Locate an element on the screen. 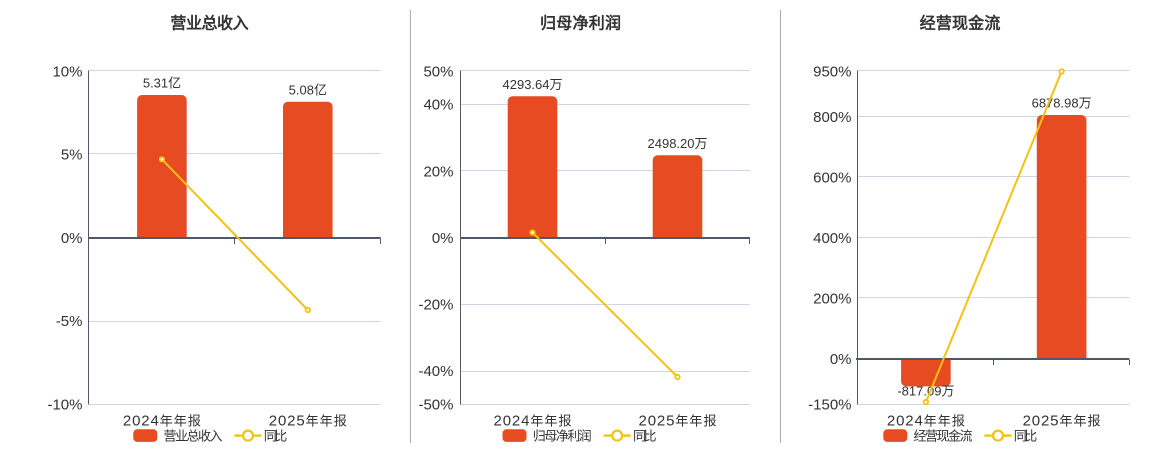 The height and width of the screenshot is (450, 1160). svg-text: 200% is located at coordinates (832, 298).